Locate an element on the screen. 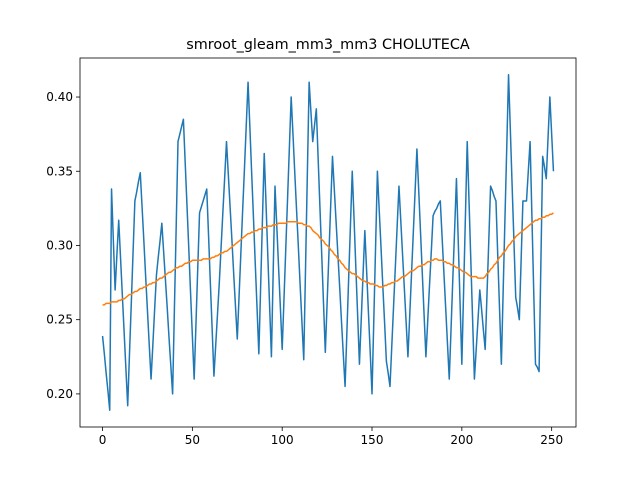 This screenshot has height=480, width=640. x-tick-label: 100 is located at coordinates (282, 440).